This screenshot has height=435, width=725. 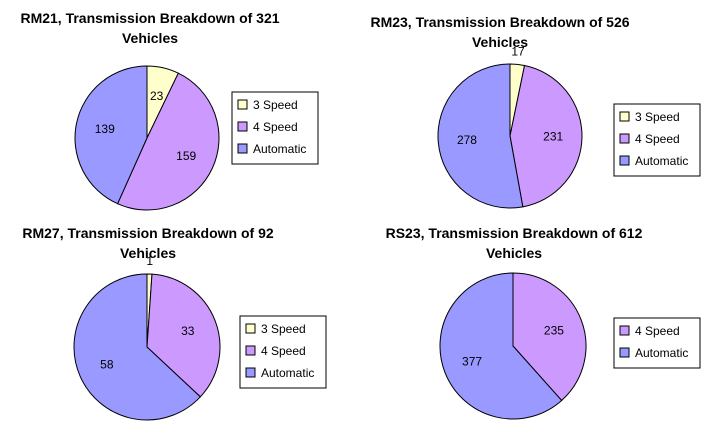 I want to click on slice-value-label: 17, so click(x=518, y=51).